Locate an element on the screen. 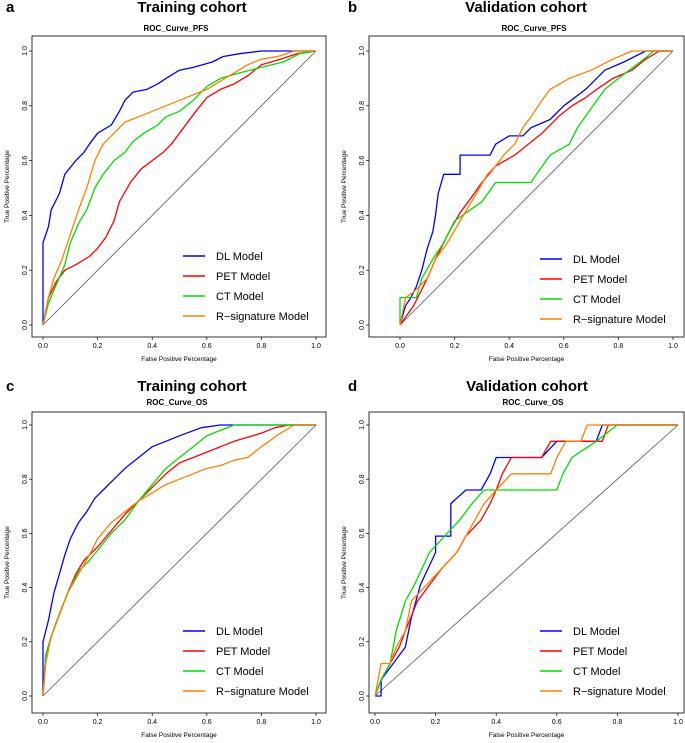 This screenshot has width=685, height=743. panel-title: Training cohort is located at coordinates (191, 386).